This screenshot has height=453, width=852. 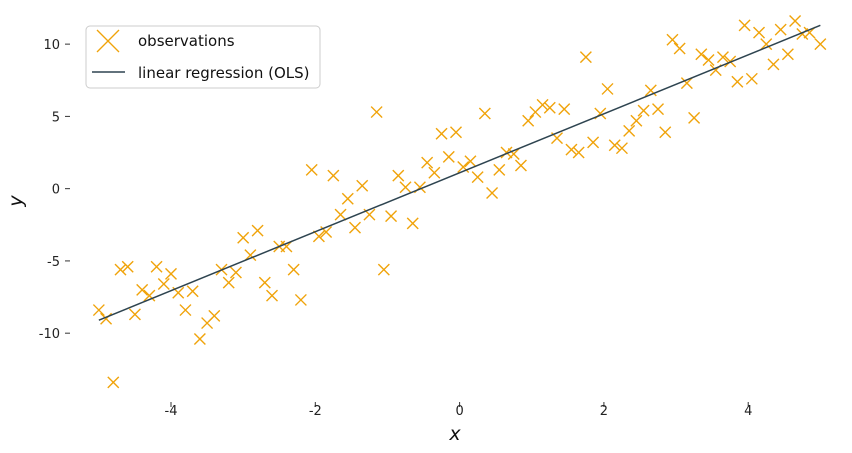 I want to click on legend-marker-observations, so click(x=108, y=41).